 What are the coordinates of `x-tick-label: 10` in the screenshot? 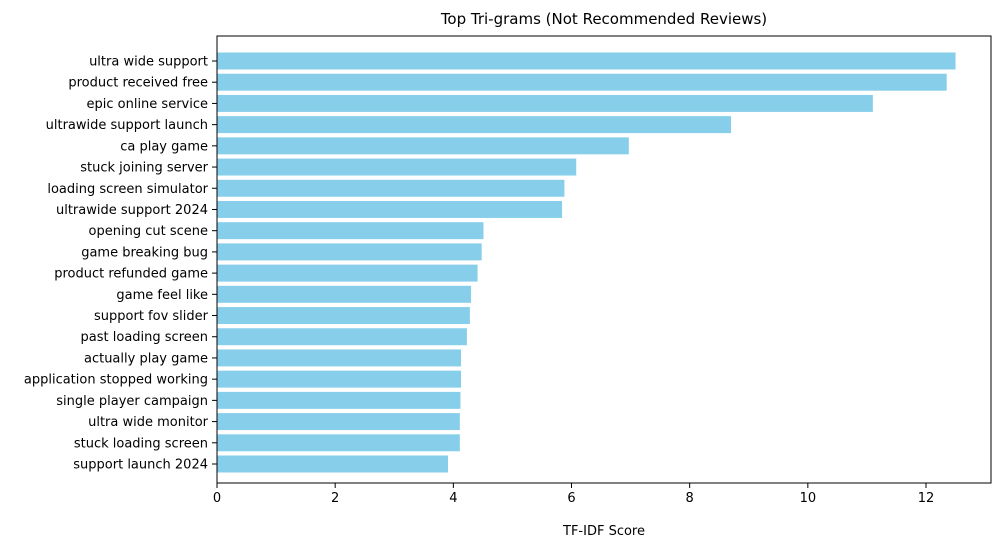 It's located at (808, 498).